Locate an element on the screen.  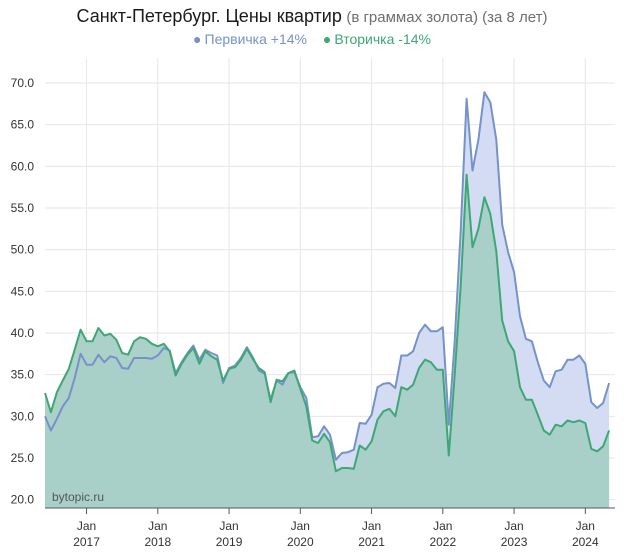
y-tick-label: 30.0 is located at coordinates (23, 416).